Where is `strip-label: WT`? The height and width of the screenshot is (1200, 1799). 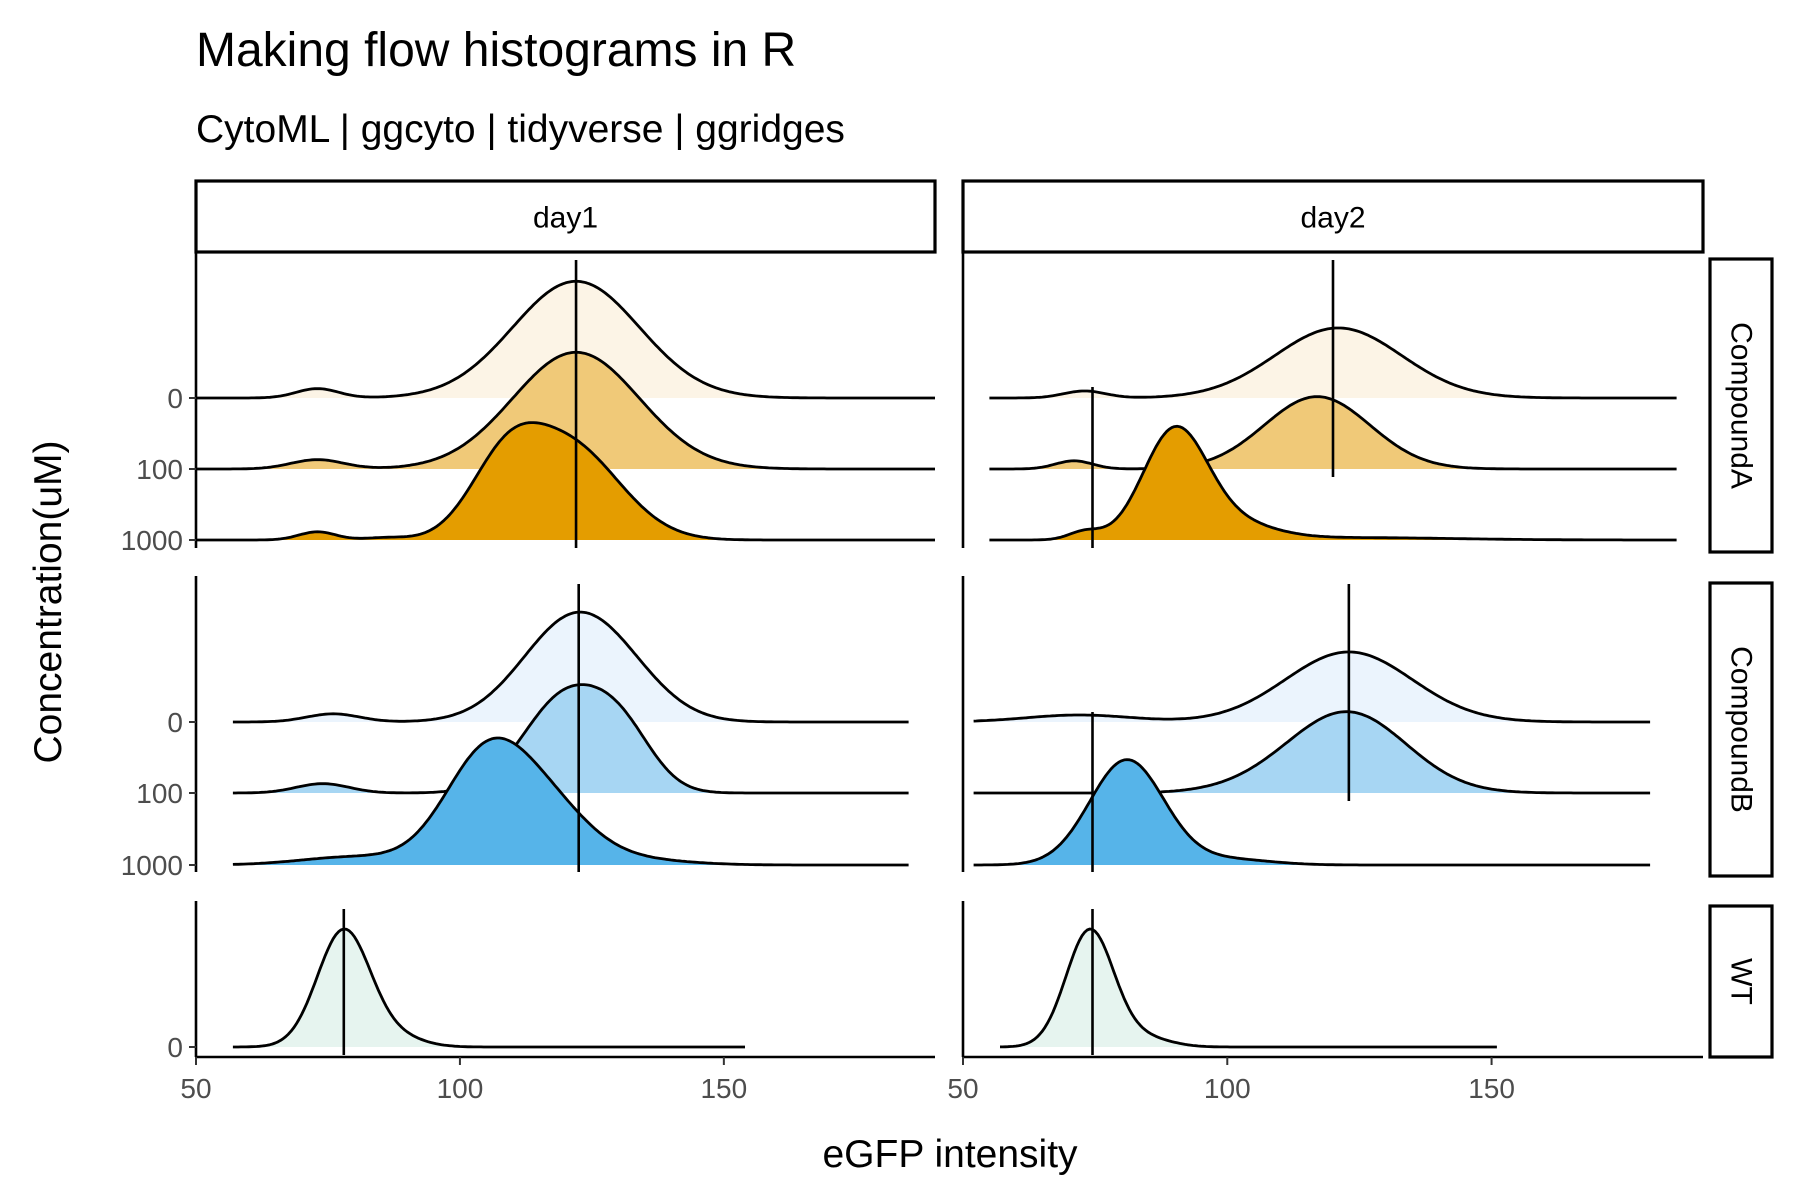 strip-label: WT is located at coordinates (1741, 981).